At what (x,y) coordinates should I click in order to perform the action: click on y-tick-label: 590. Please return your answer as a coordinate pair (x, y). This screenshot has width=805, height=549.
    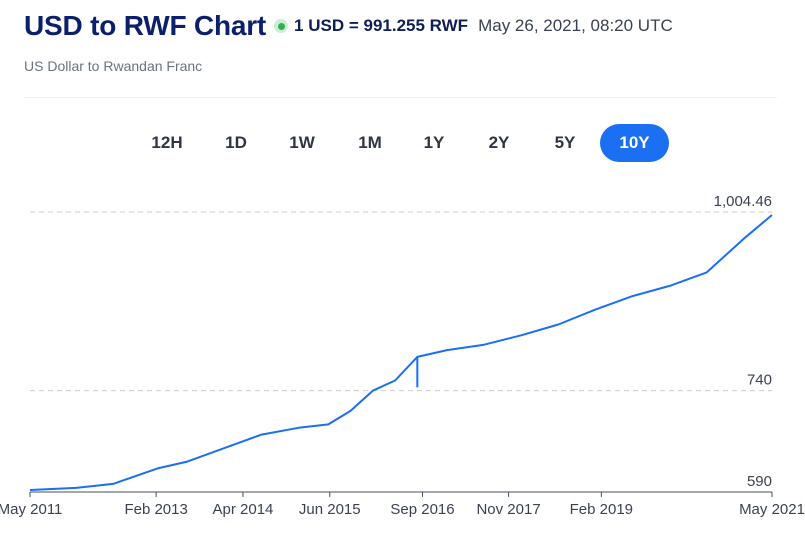
    Looking at the image, I should click on (759, 481).